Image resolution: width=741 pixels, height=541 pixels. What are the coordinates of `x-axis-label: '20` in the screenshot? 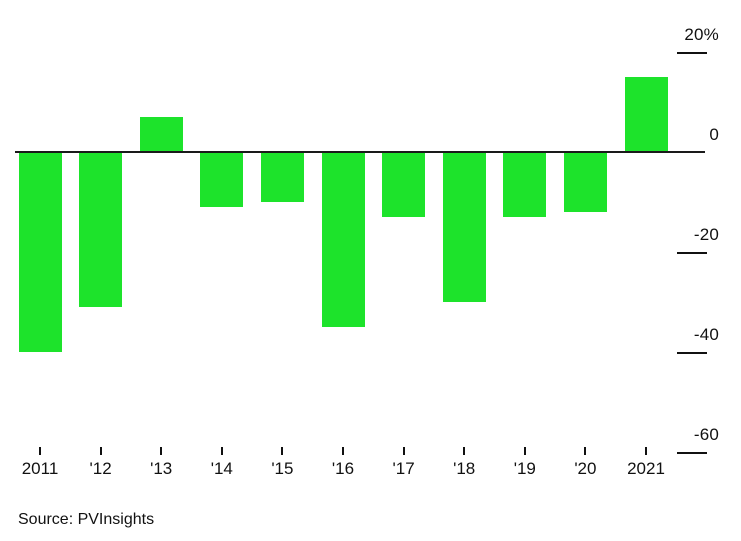 It's located at (585, 468).